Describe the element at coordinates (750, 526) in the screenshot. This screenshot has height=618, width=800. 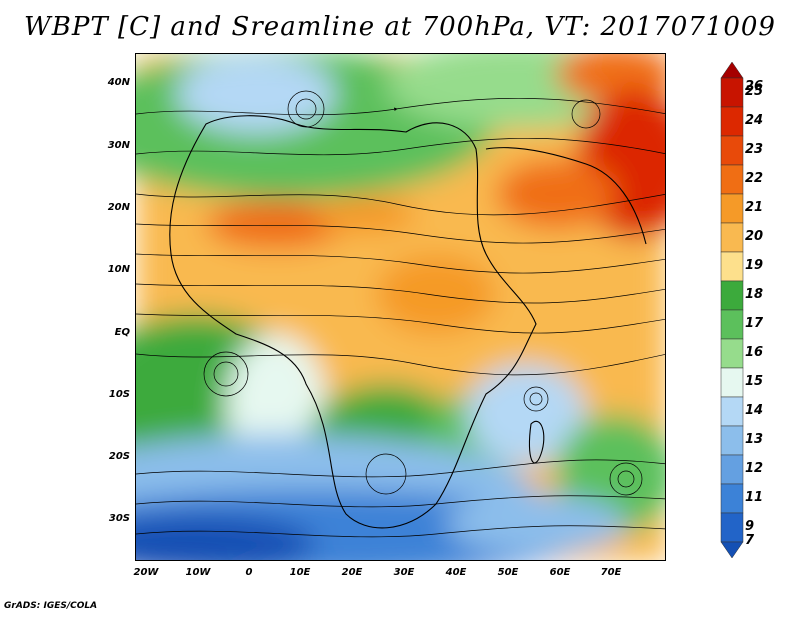
I see `colorbar-label: 9` at that location.